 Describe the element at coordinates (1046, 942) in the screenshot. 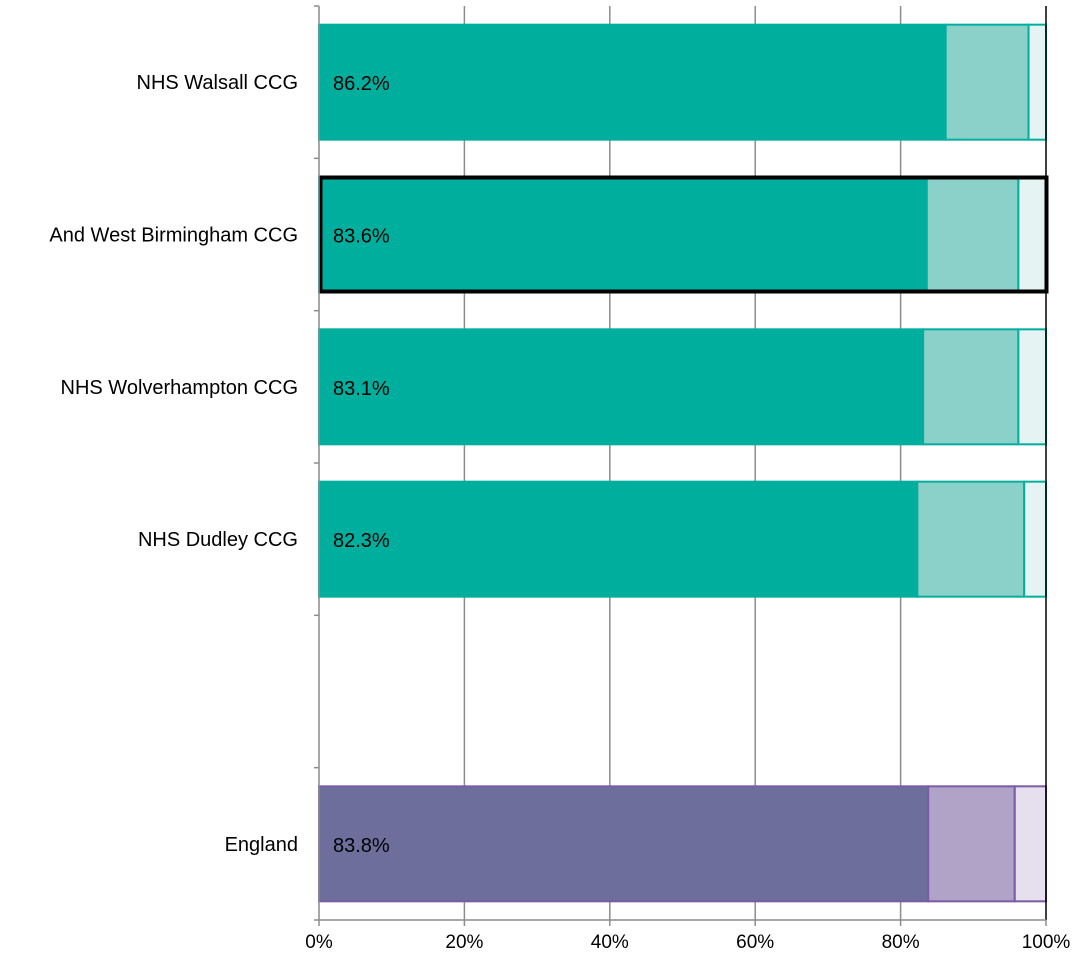

I see `x-tick-label: 100%` at that location.